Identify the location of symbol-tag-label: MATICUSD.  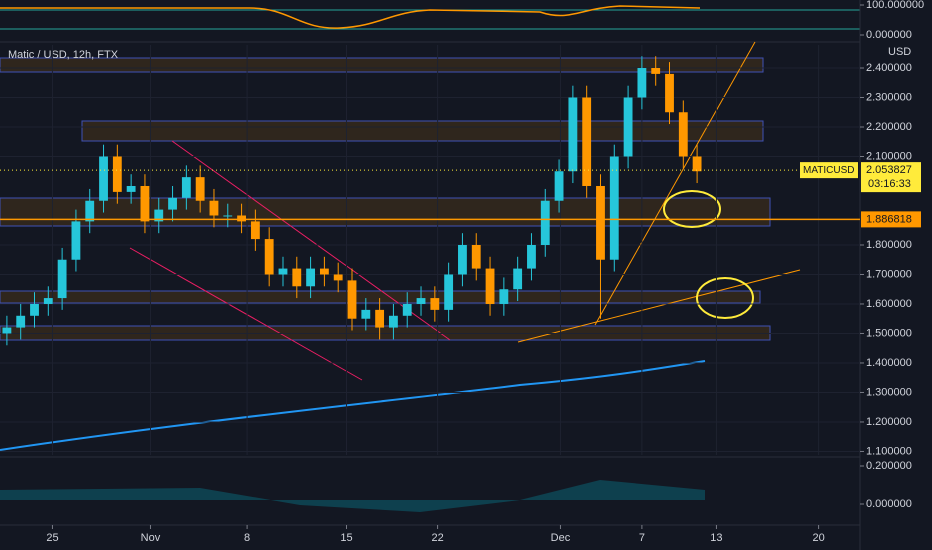
(828, 170).